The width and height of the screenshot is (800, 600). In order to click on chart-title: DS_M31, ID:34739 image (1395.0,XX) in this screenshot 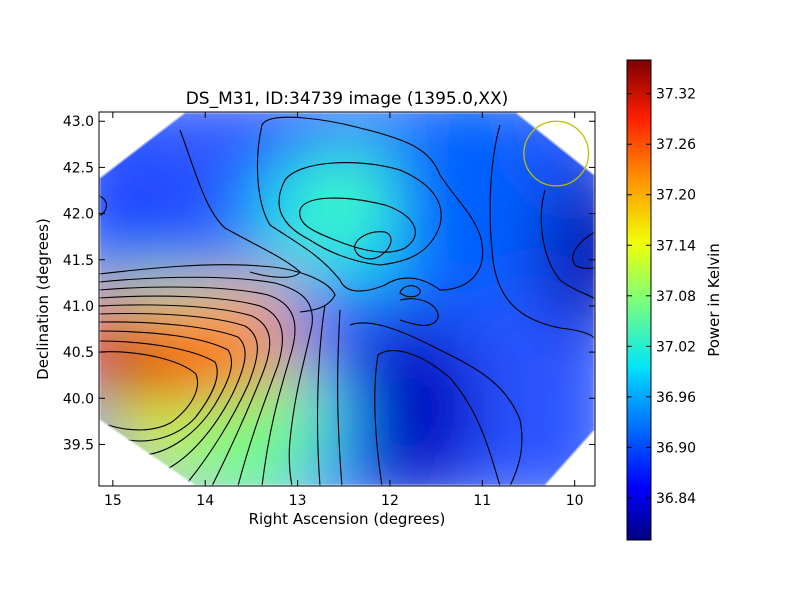, I will do `click(347, 99)`.